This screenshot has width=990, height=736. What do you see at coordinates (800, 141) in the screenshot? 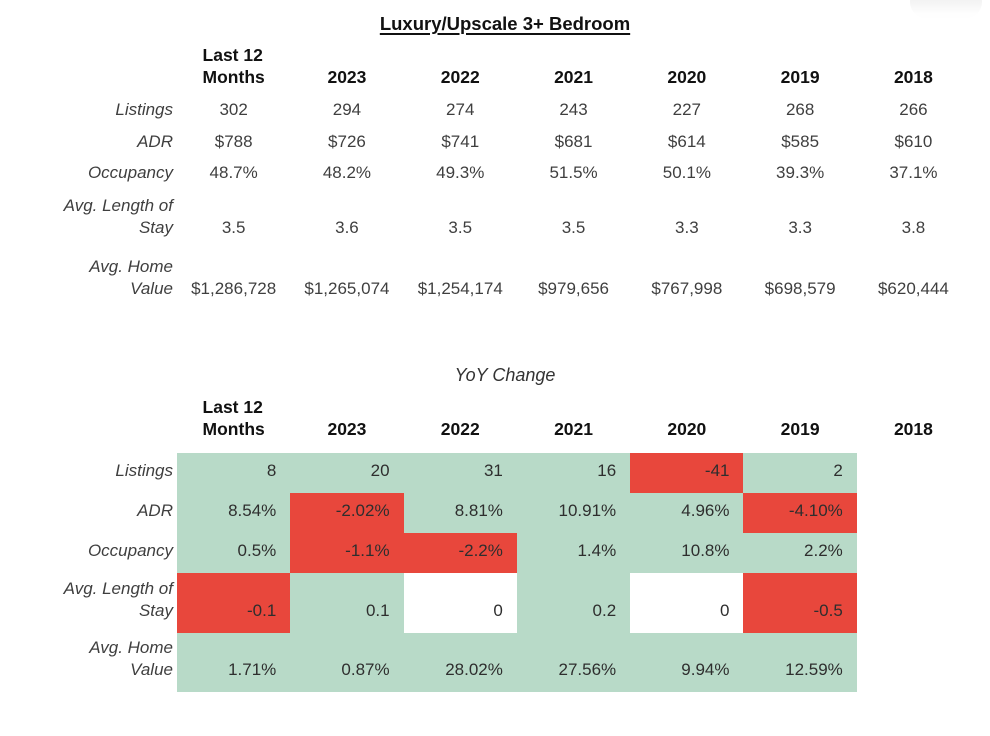
I see `metric-value-cell: $585` at bounding box center [800, 141].